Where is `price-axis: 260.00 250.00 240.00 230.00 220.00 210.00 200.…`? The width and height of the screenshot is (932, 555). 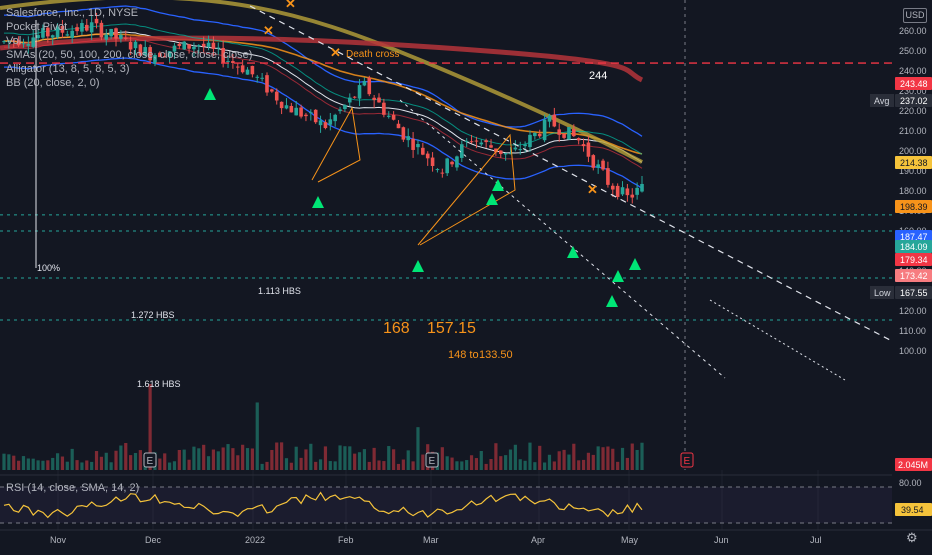
price-axis: 260.00 250.00 240.00 230.00 220.00 210.00 200.… is located at coordinates (901, 275).